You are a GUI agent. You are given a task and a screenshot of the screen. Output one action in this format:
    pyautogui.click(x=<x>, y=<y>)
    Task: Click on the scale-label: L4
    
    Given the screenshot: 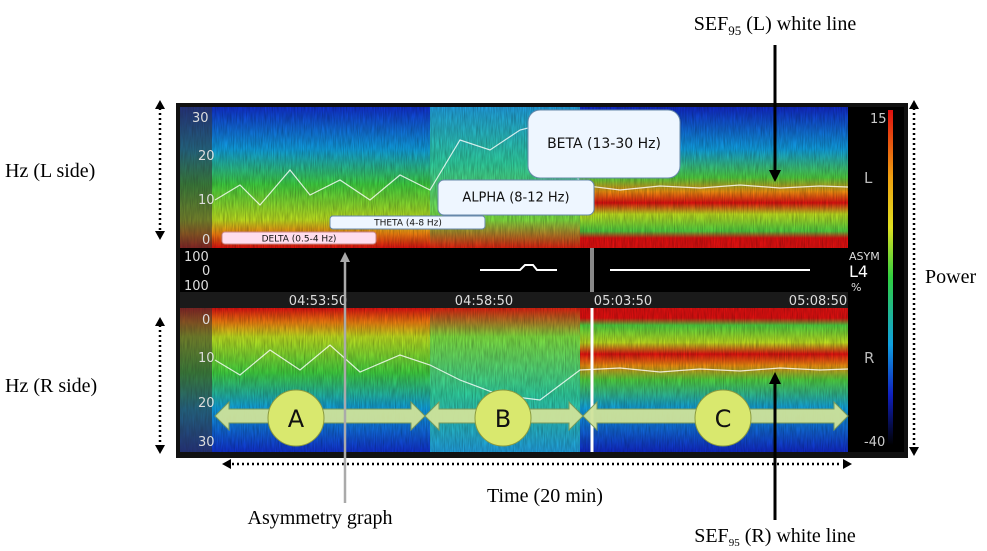 What is the action you would take?
    pyautogui.click(x=858, y=271)
    